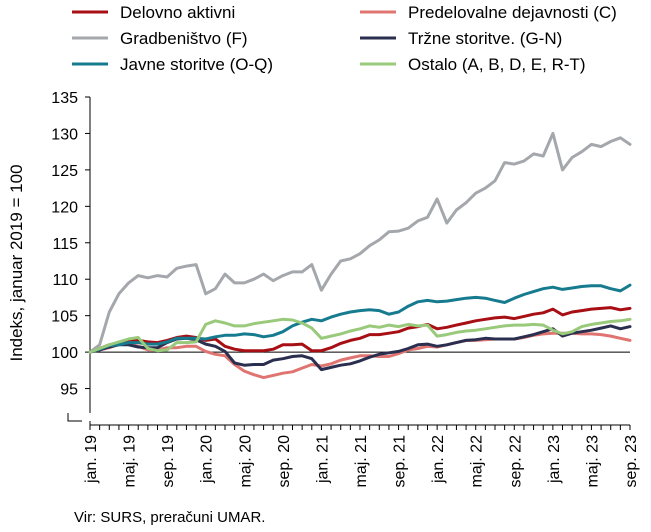 The image size is (651, 532). What do you see at coordinates (554, 459) in the screenshot?
I see `x-tick-label: jan. 23` at bounding box center [554, 459].